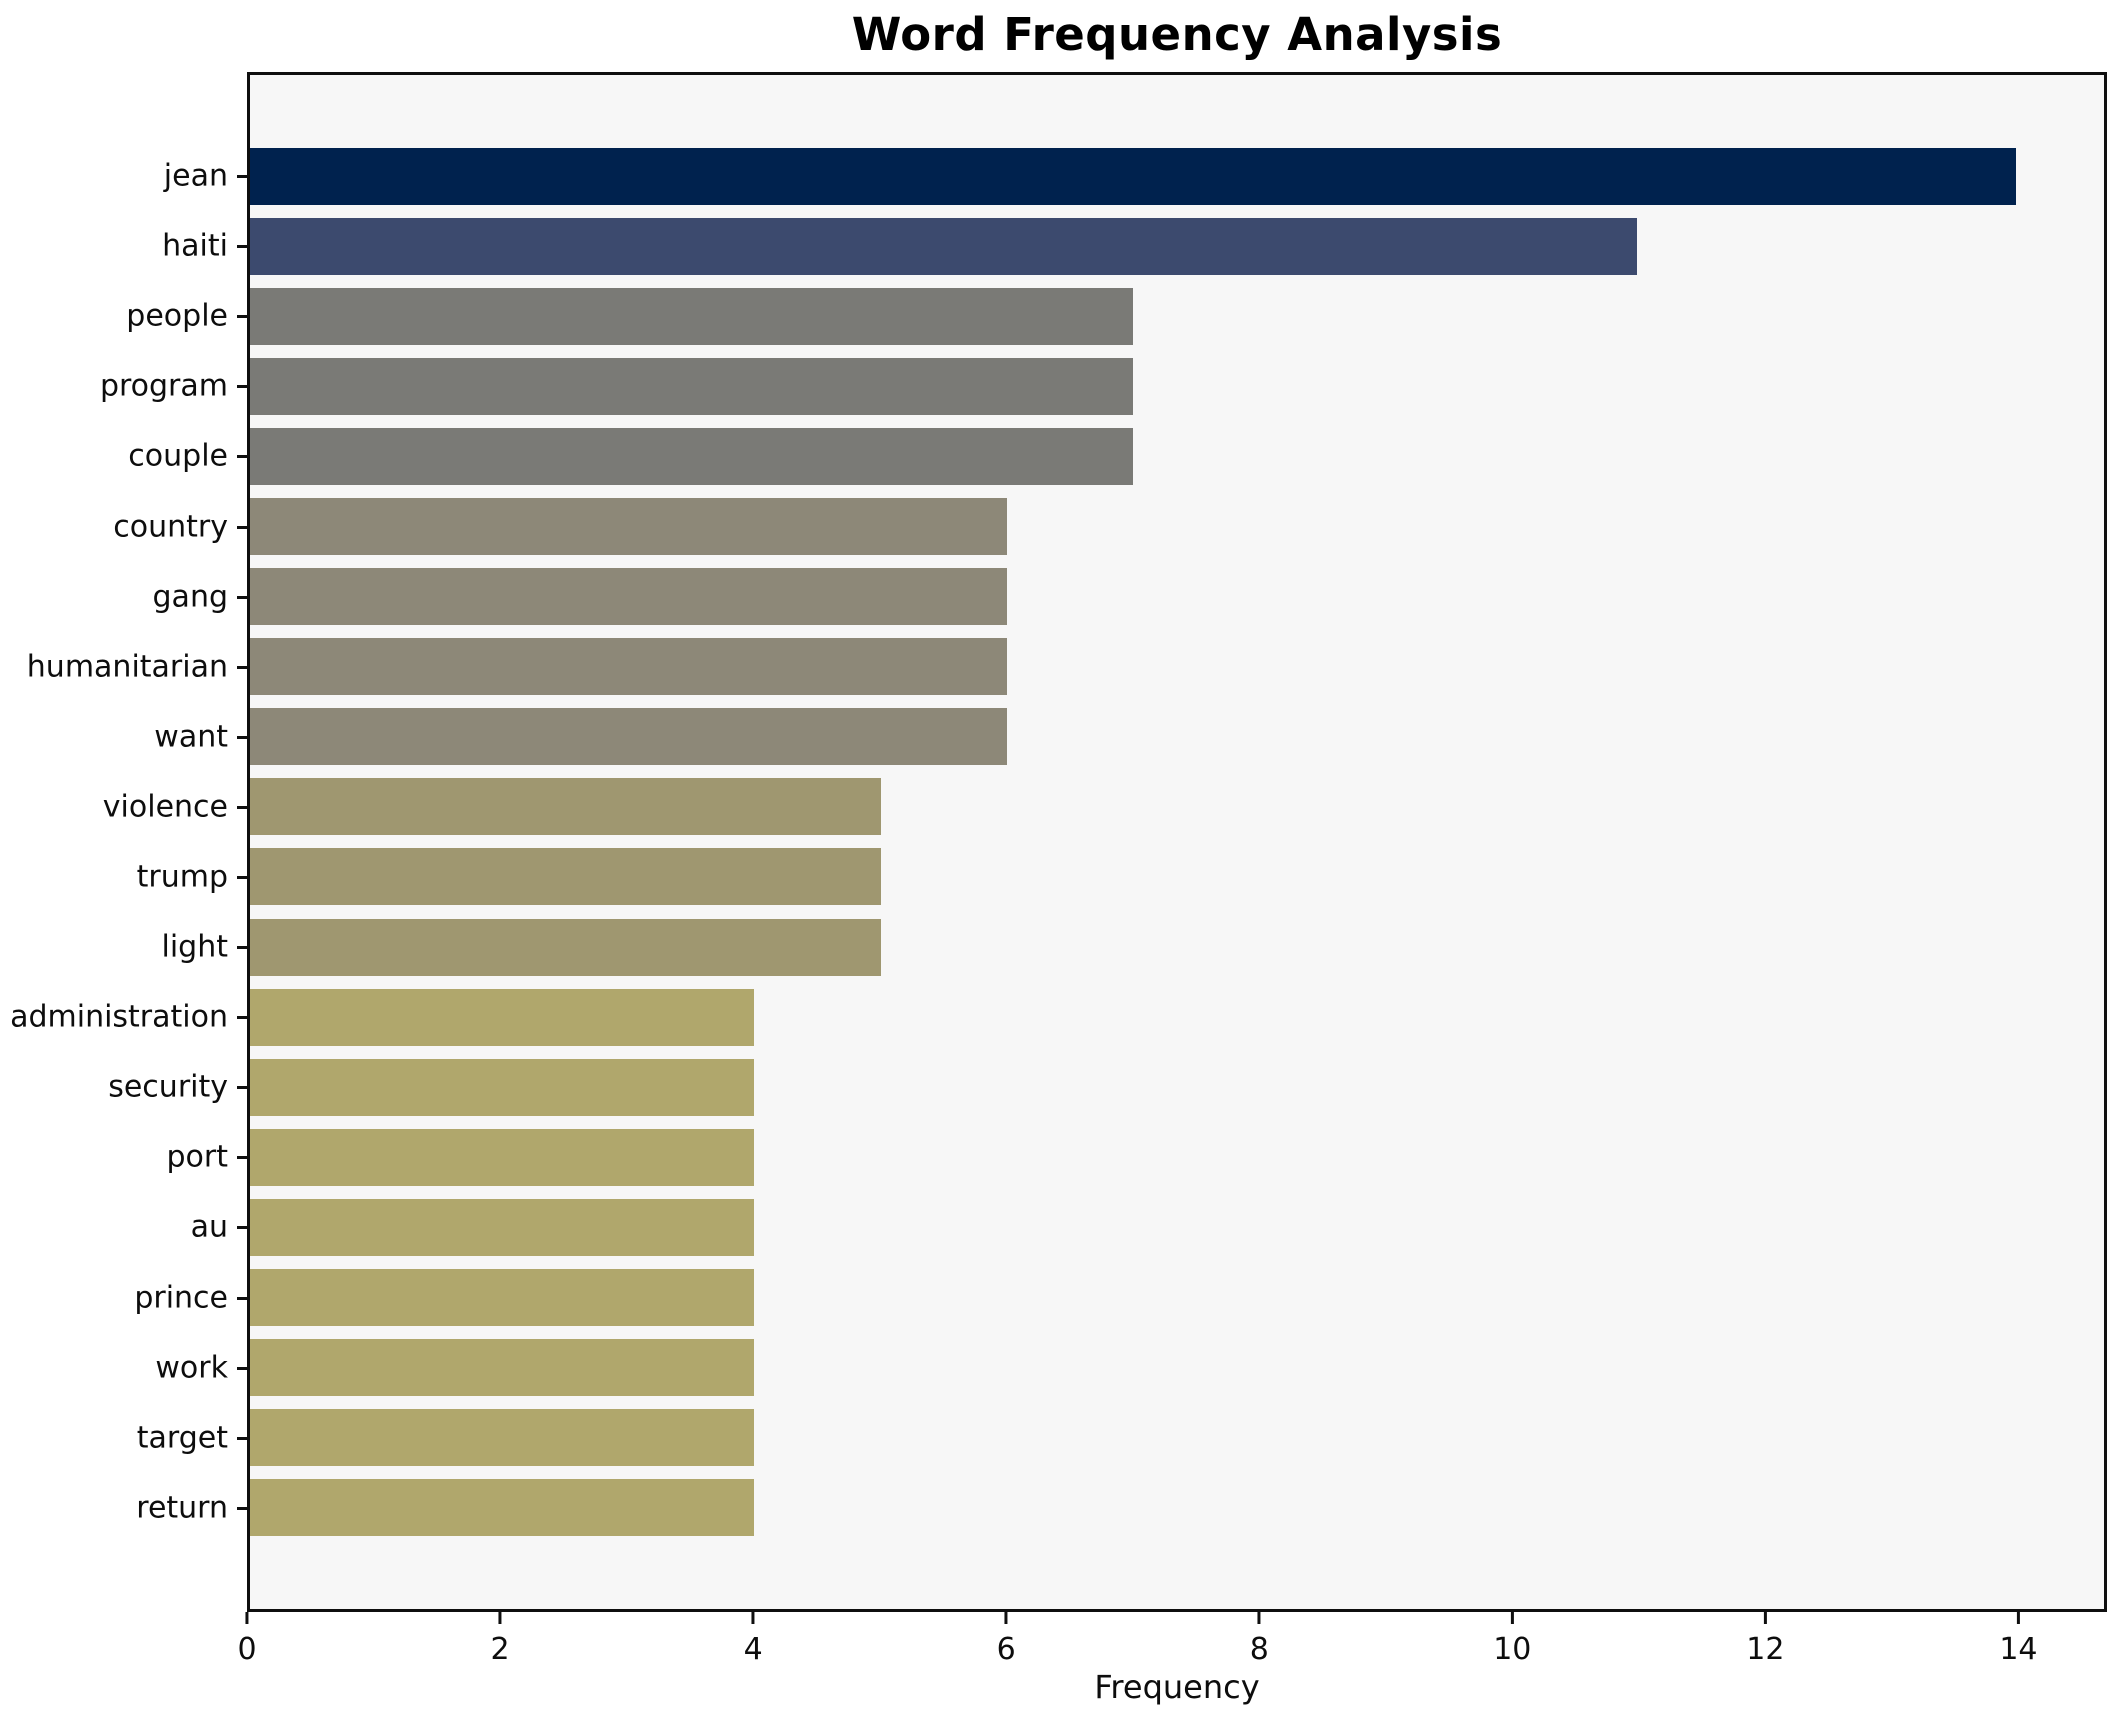 This screenshot has width=2126, height=1722. What do you see at coordinates (628, 667) in the screenshot?
I see `bar-humanitarian` at bounding box center [628, 667].